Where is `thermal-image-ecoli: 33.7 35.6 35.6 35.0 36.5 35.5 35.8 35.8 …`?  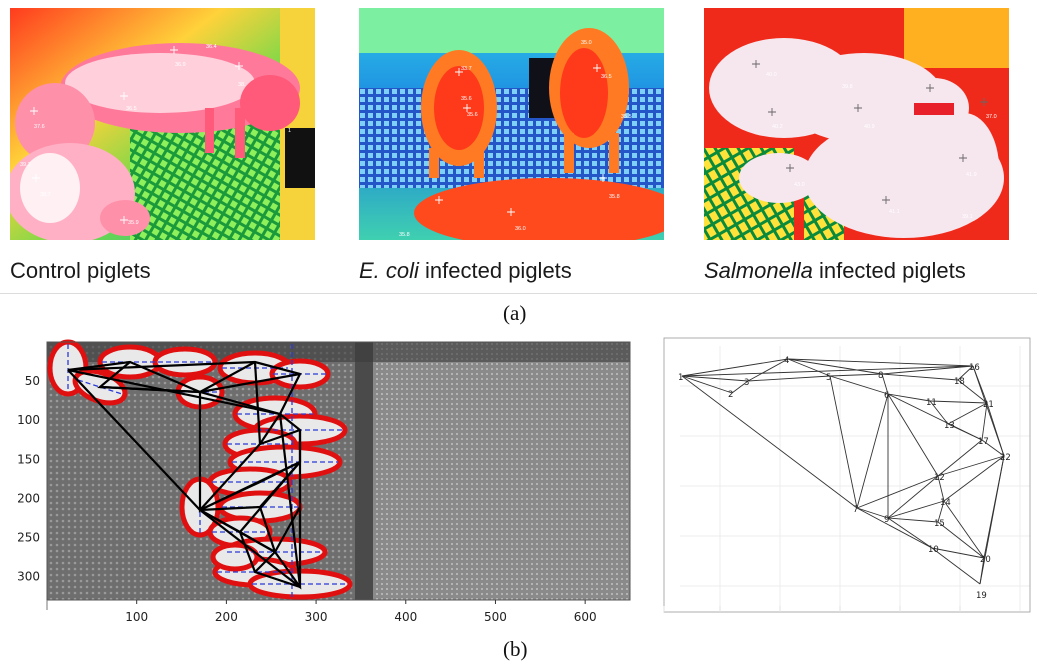 thermal-image-ecoli: 33.7 35.6 35.6 35.0 36.5 35.5 35.8 35.8 … is located at coordinates (511, 124).